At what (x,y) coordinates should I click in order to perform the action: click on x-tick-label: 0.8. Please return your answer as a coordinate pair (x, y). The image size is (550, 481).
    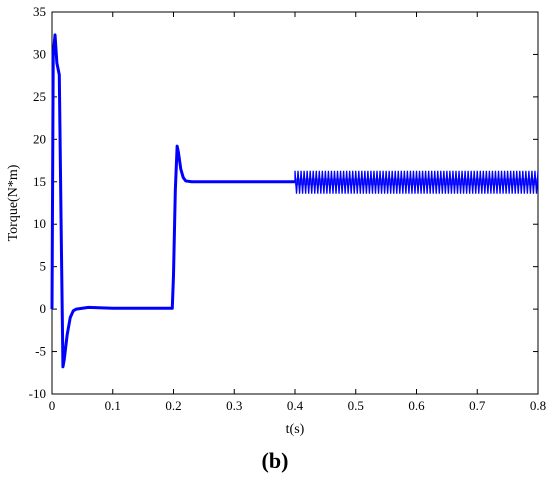
    Looking at the image, I should click on (538, 405).